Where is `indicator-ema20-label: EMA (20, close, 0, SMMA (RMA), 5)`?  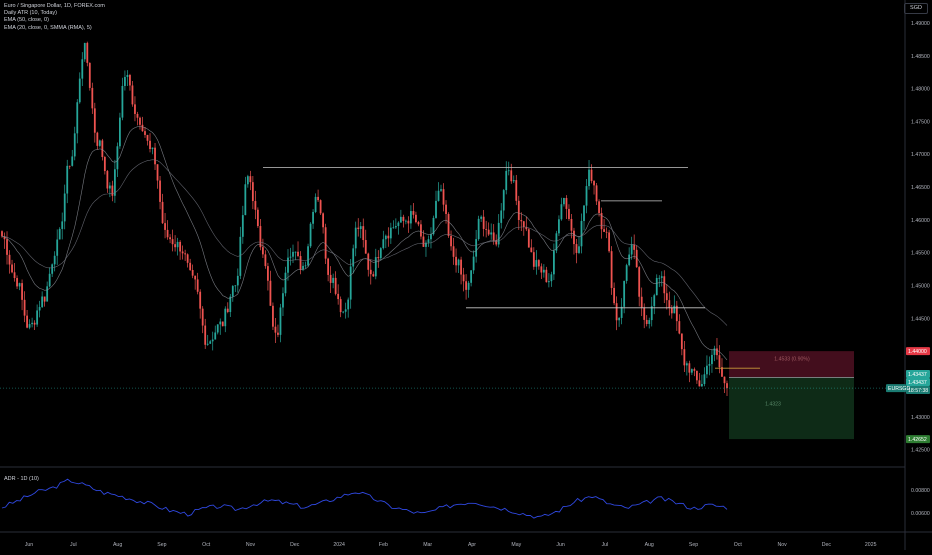
indicator-ema20-label: EMA (20, close, 0, SMMA (RMA), 5) is located at coordinates (48, 27).